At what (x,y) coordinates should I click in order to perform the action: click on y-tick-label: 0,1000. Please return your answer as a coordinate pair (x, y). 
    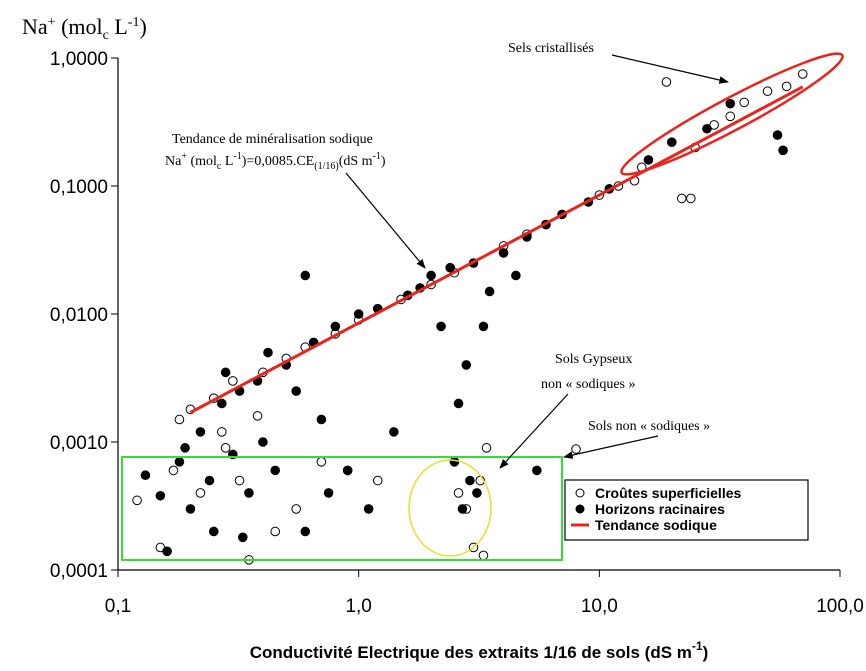
    Looking at the image, I should click on (79, 187).